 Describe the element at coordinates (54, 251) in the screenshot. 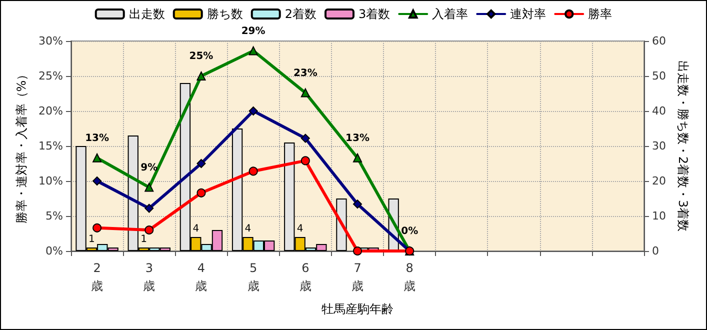

I see `y-tick-label: 0%` at that location.